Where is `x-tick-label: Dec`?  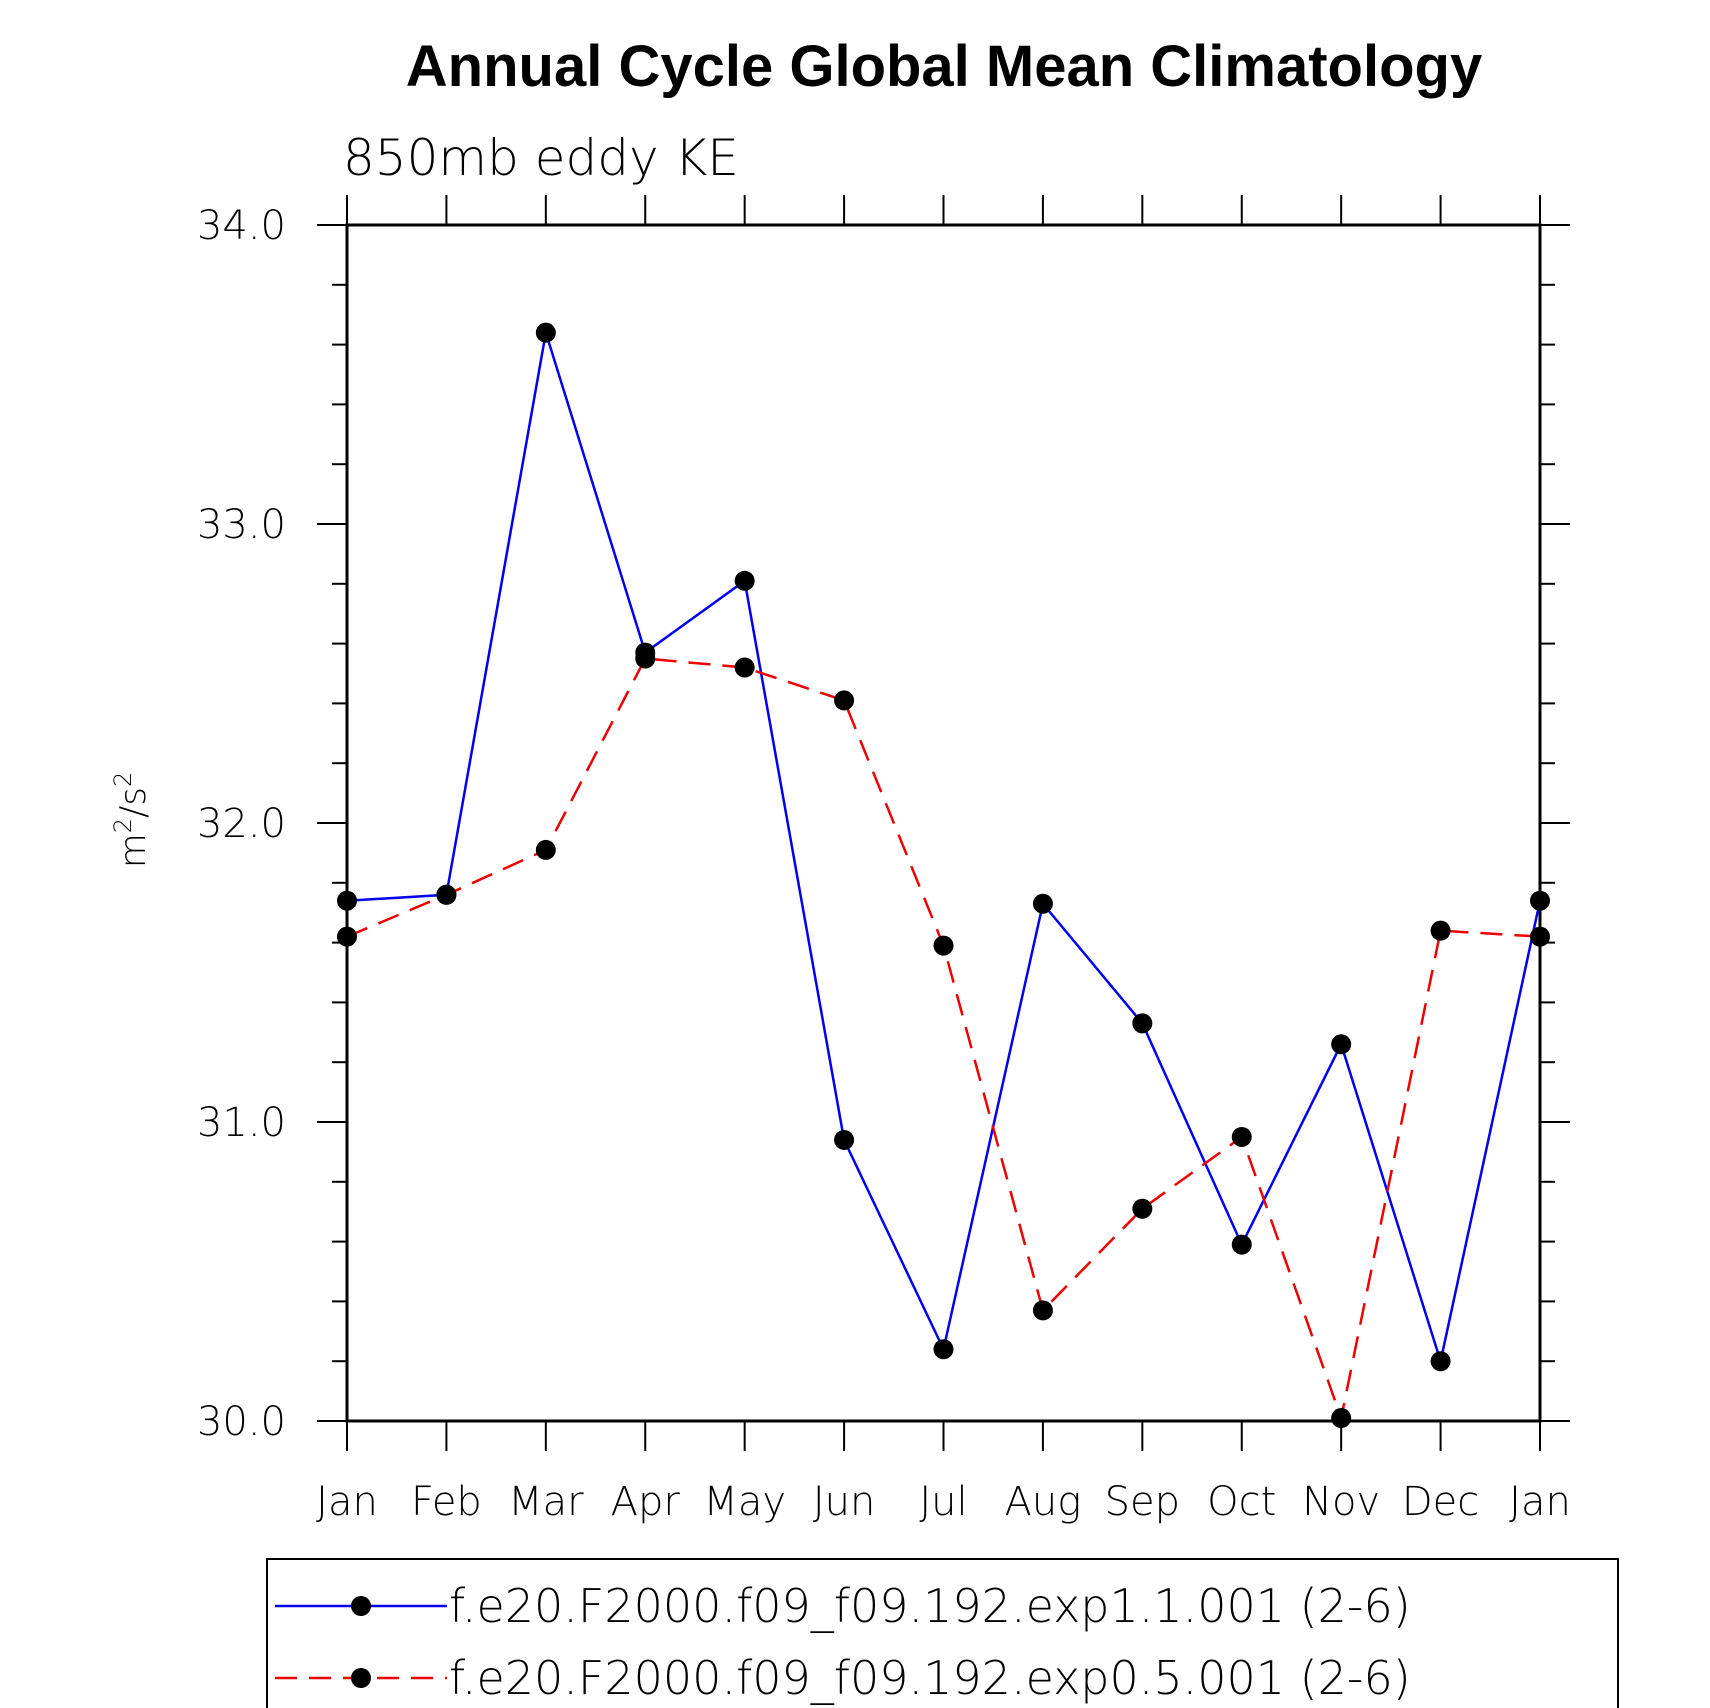 x-tick-label: Dec is located at coordinates (1440, 1502).